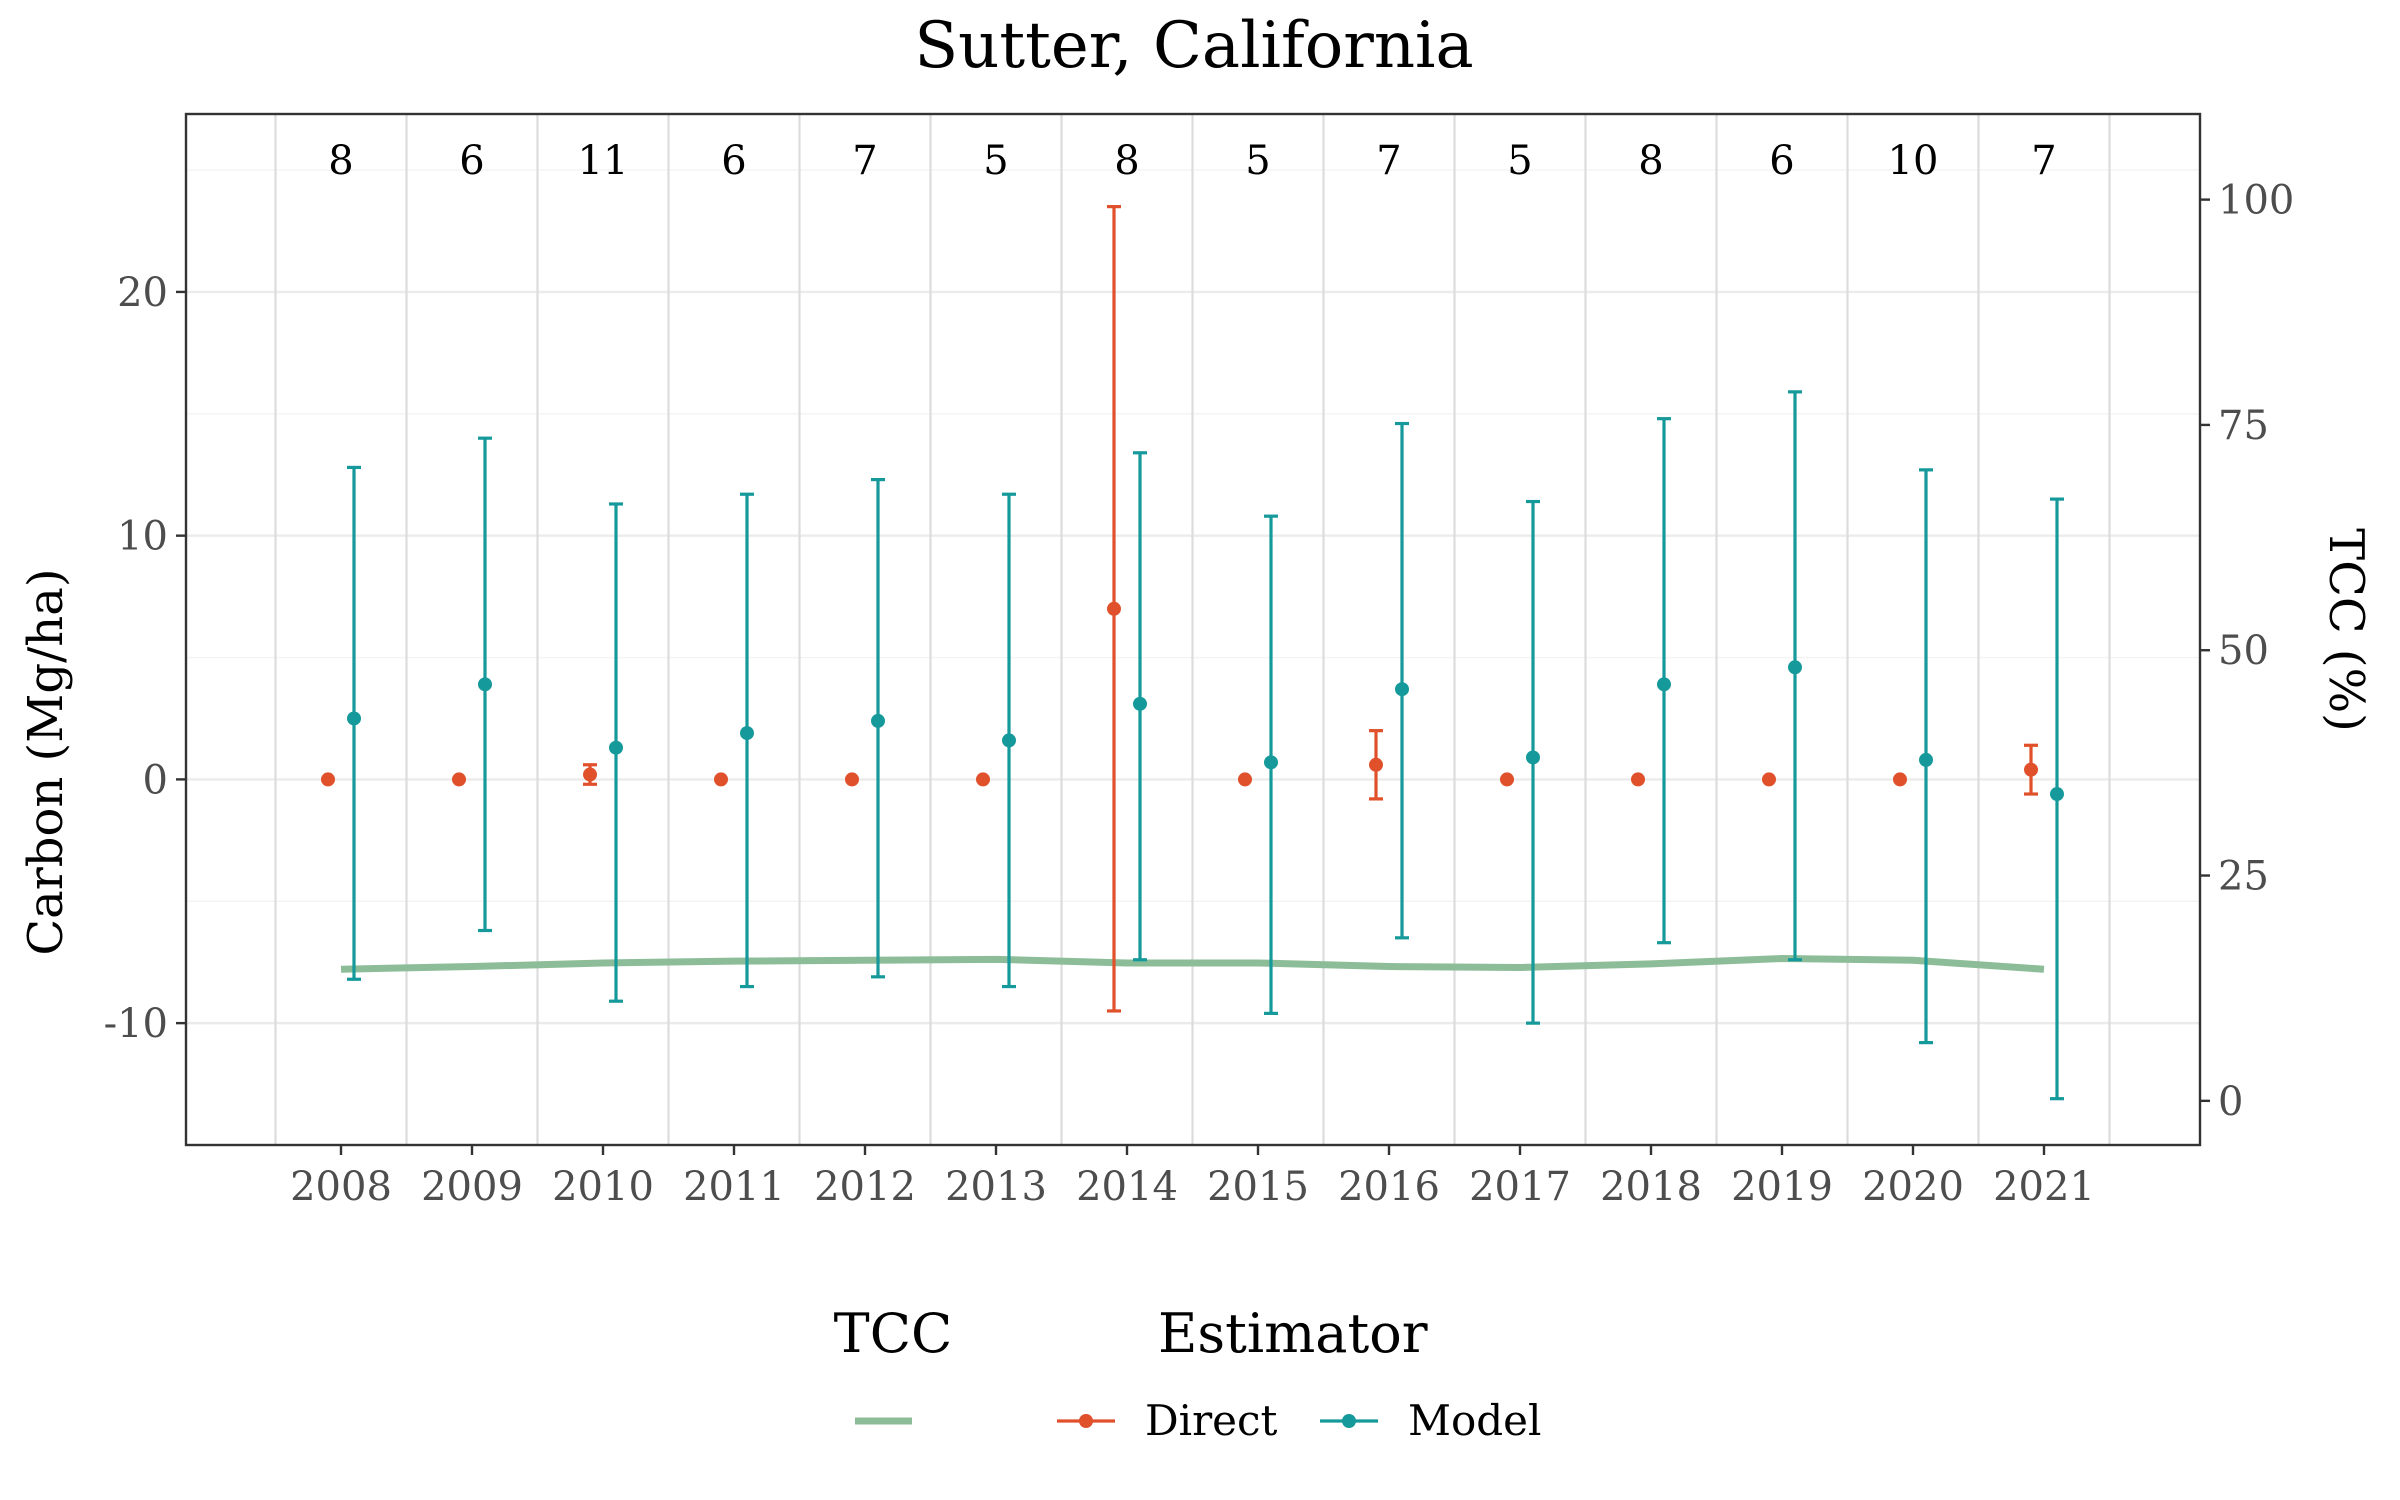 Image resolution: width=2400 pixels, height=1500 pixels. What do you see at coordinates (2243, 651) in the screenshot?
I see `y2-tick-label: 50` at bounding box center [2243, 651].